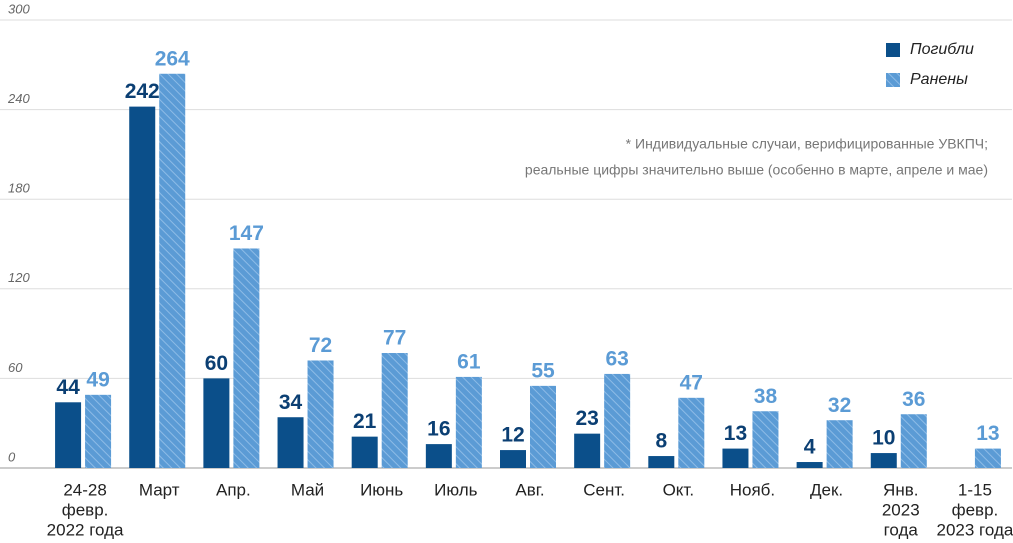 This screenshot has width=1013, height=543. Describe the element at coordinates (97, 379) in the screenshot. I see `value-label: 49` at that location.